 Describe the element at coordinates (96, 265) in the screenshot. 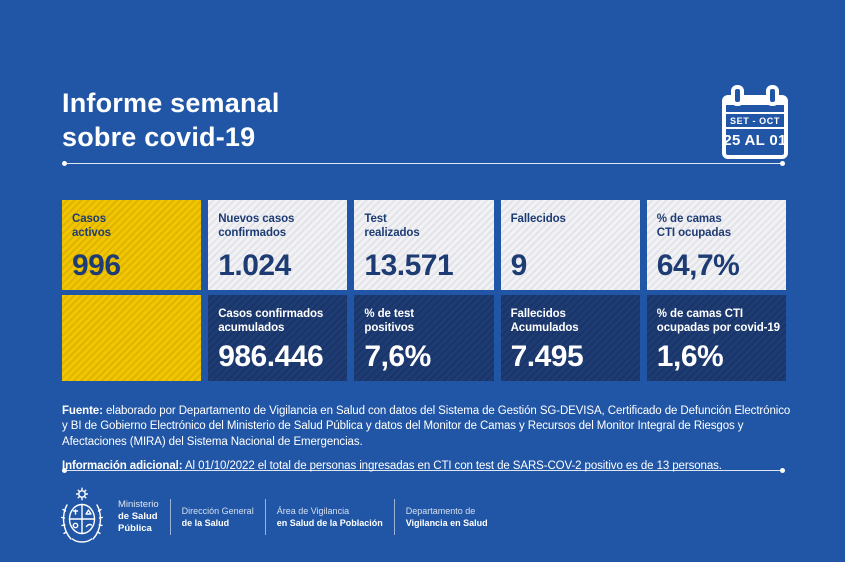

I see `stat-value: 996` at that location.